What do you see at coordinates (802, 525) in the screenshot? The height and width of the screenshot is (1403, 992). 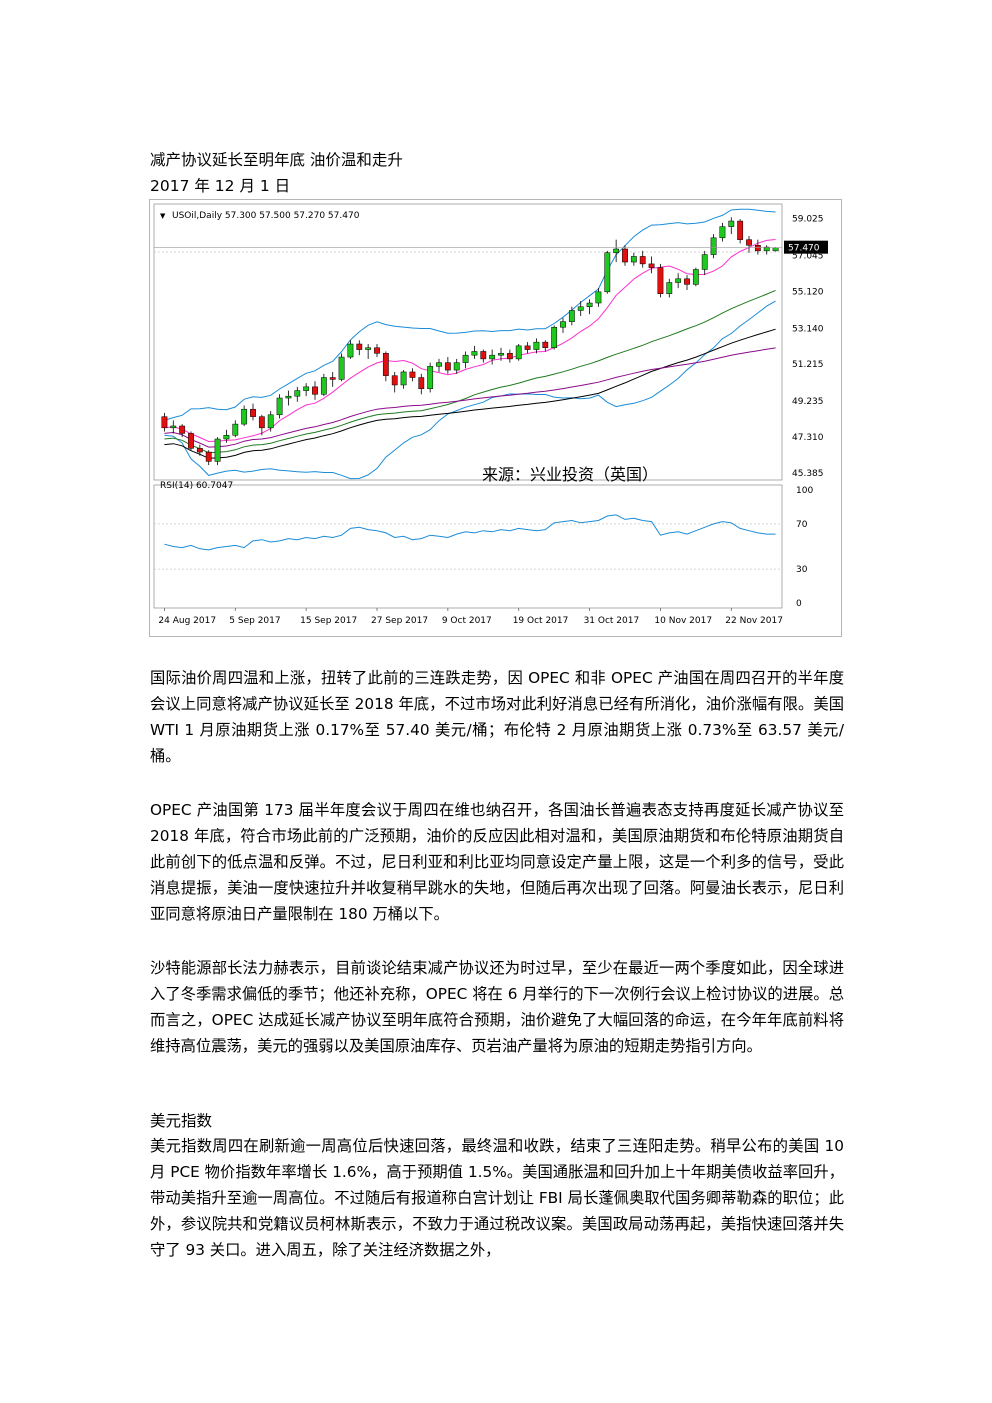 I see `rsi-tick-label: 70` at bounding box center [802, 525].